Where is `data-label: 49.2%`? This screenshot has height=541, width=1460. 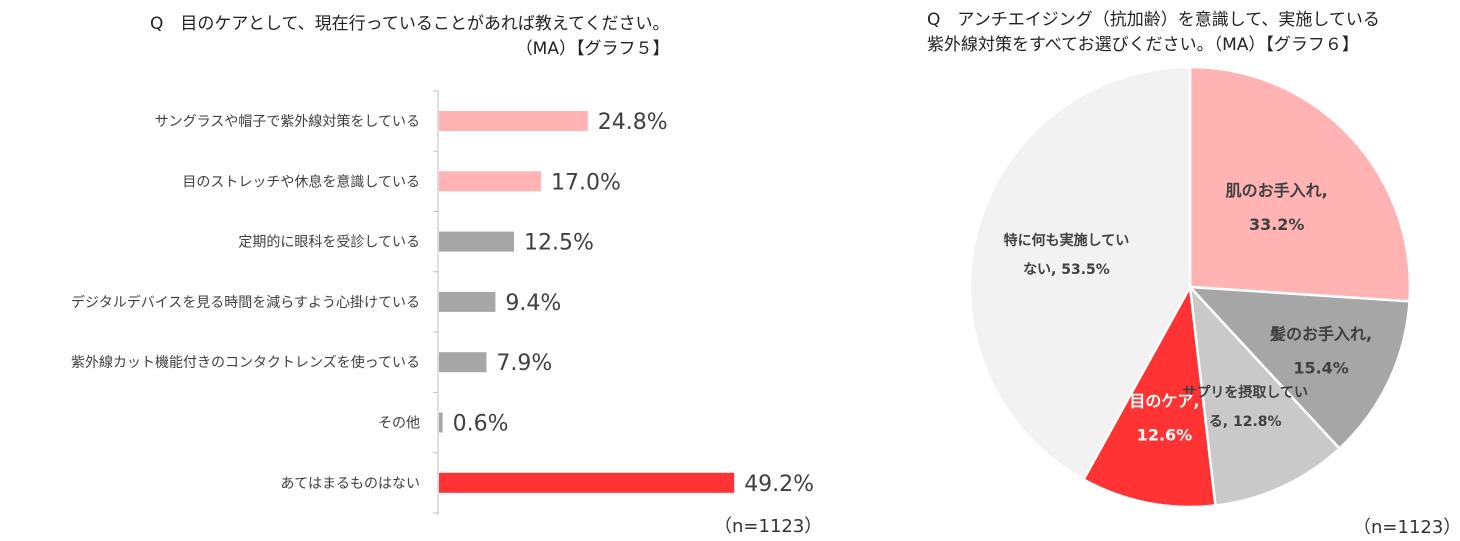
data-label: 49.2% is located at coordinates (779, 484).